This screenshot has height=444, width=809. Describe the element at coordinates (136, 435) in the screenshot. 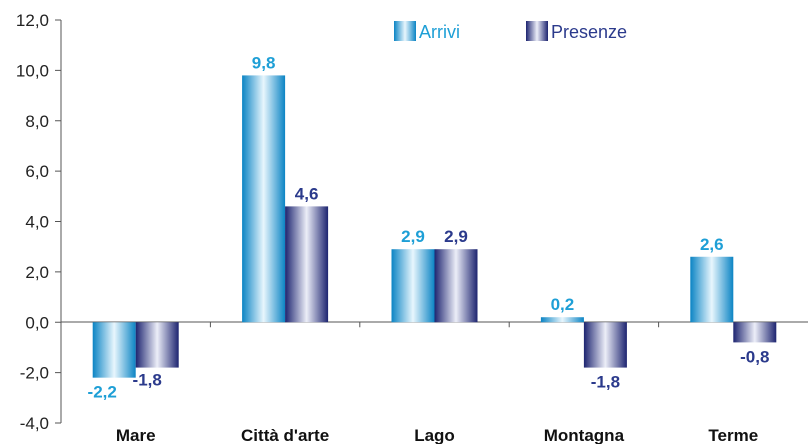

I see `x-category-label: Mare` at that location.